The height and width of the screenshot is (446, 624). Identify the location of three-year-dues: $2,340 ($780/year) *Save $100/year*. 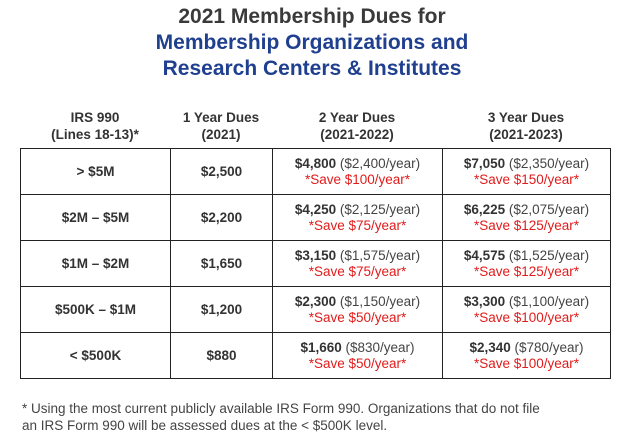
(526, 355).